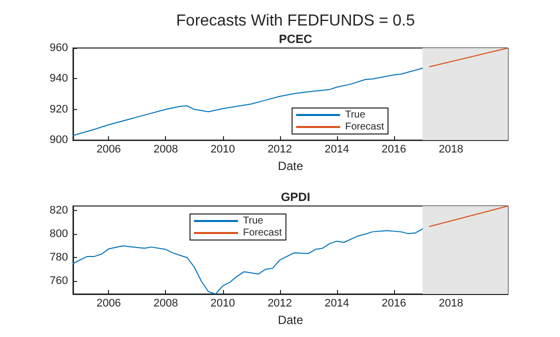 The image size is (560, 337). Describe the element at coordinates (295, 21) in the screenshot. I see `text: Forecasts With FEDFUNDS = 0.5` at that location.